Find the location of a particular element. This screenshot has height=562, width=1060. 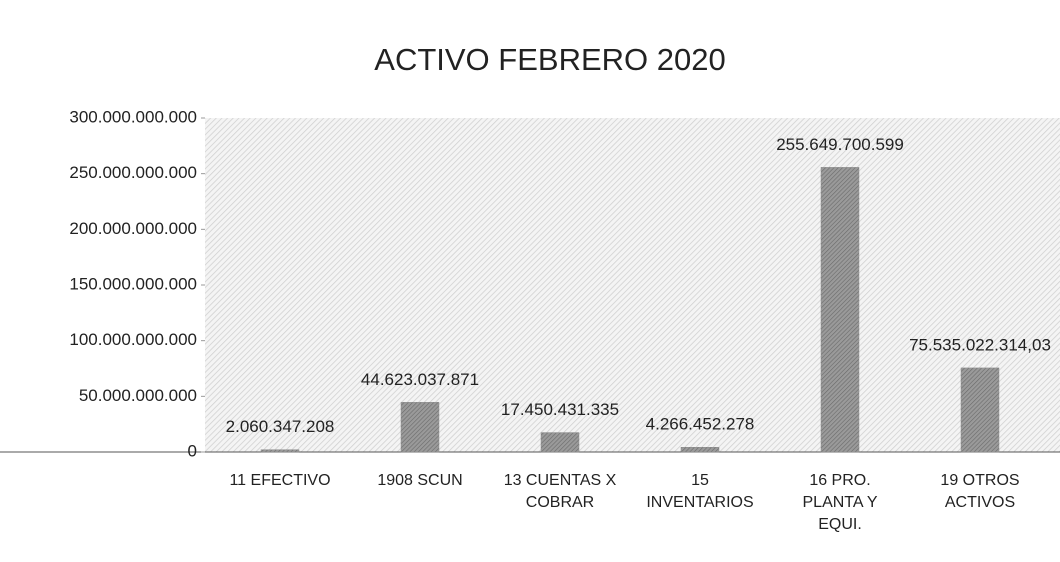

x-tick-label: 13 CUENTAS X COBRAR is located at coordinates (560, 491).